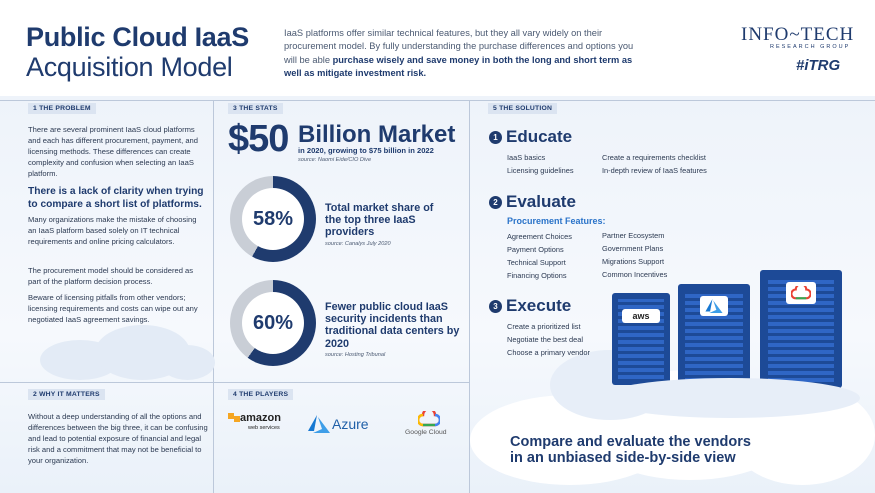 This screenshot has height=493, width=875. What do you see at coordinates (264, 428) in the screenshot?
I see `web-services-wordmark: web services` at bounding box center [264, 428].